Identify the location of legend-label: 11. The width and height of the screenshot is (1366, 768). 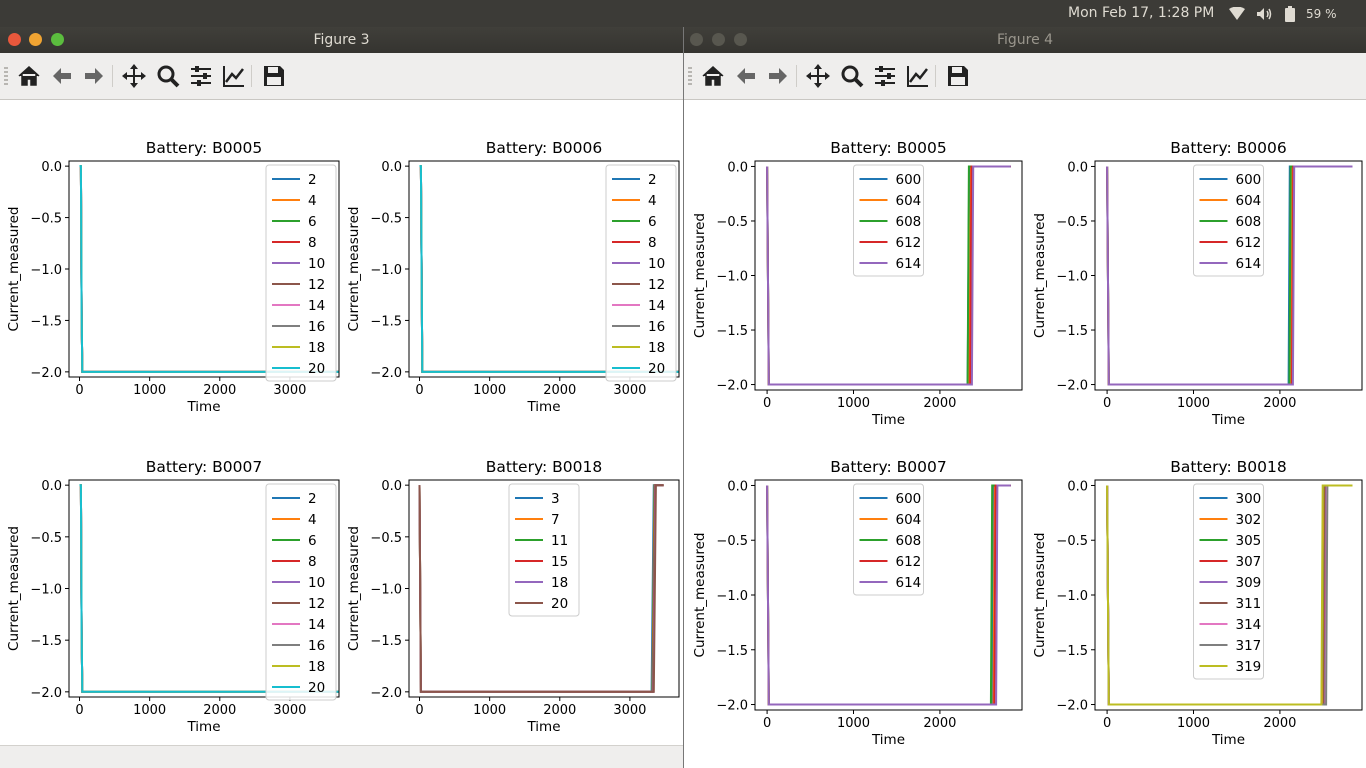
(559, 541).